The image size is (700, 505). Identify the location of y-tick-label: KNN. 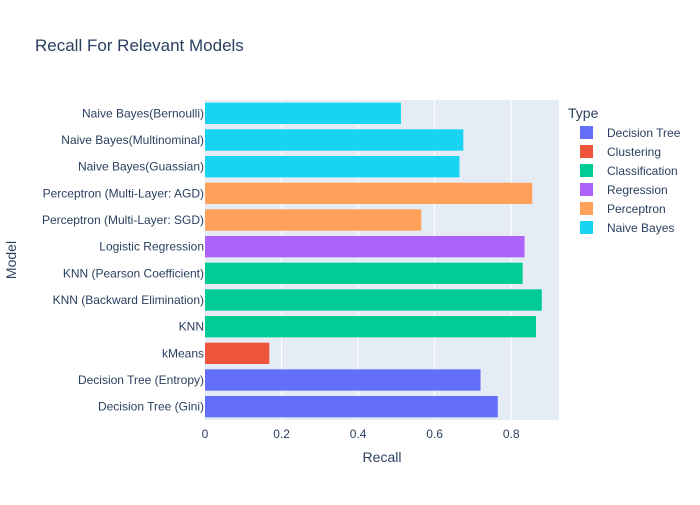
(191, 327).